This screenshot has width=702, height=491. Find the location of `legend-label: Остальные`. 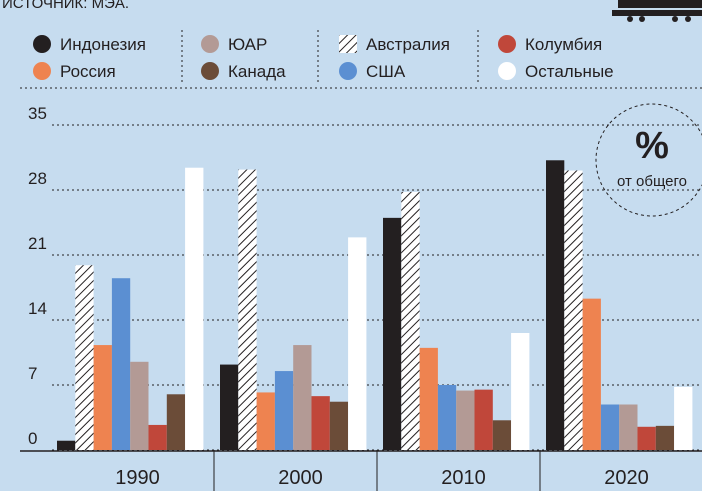

legend-label: Остальные is located at coordinates (569, 71).